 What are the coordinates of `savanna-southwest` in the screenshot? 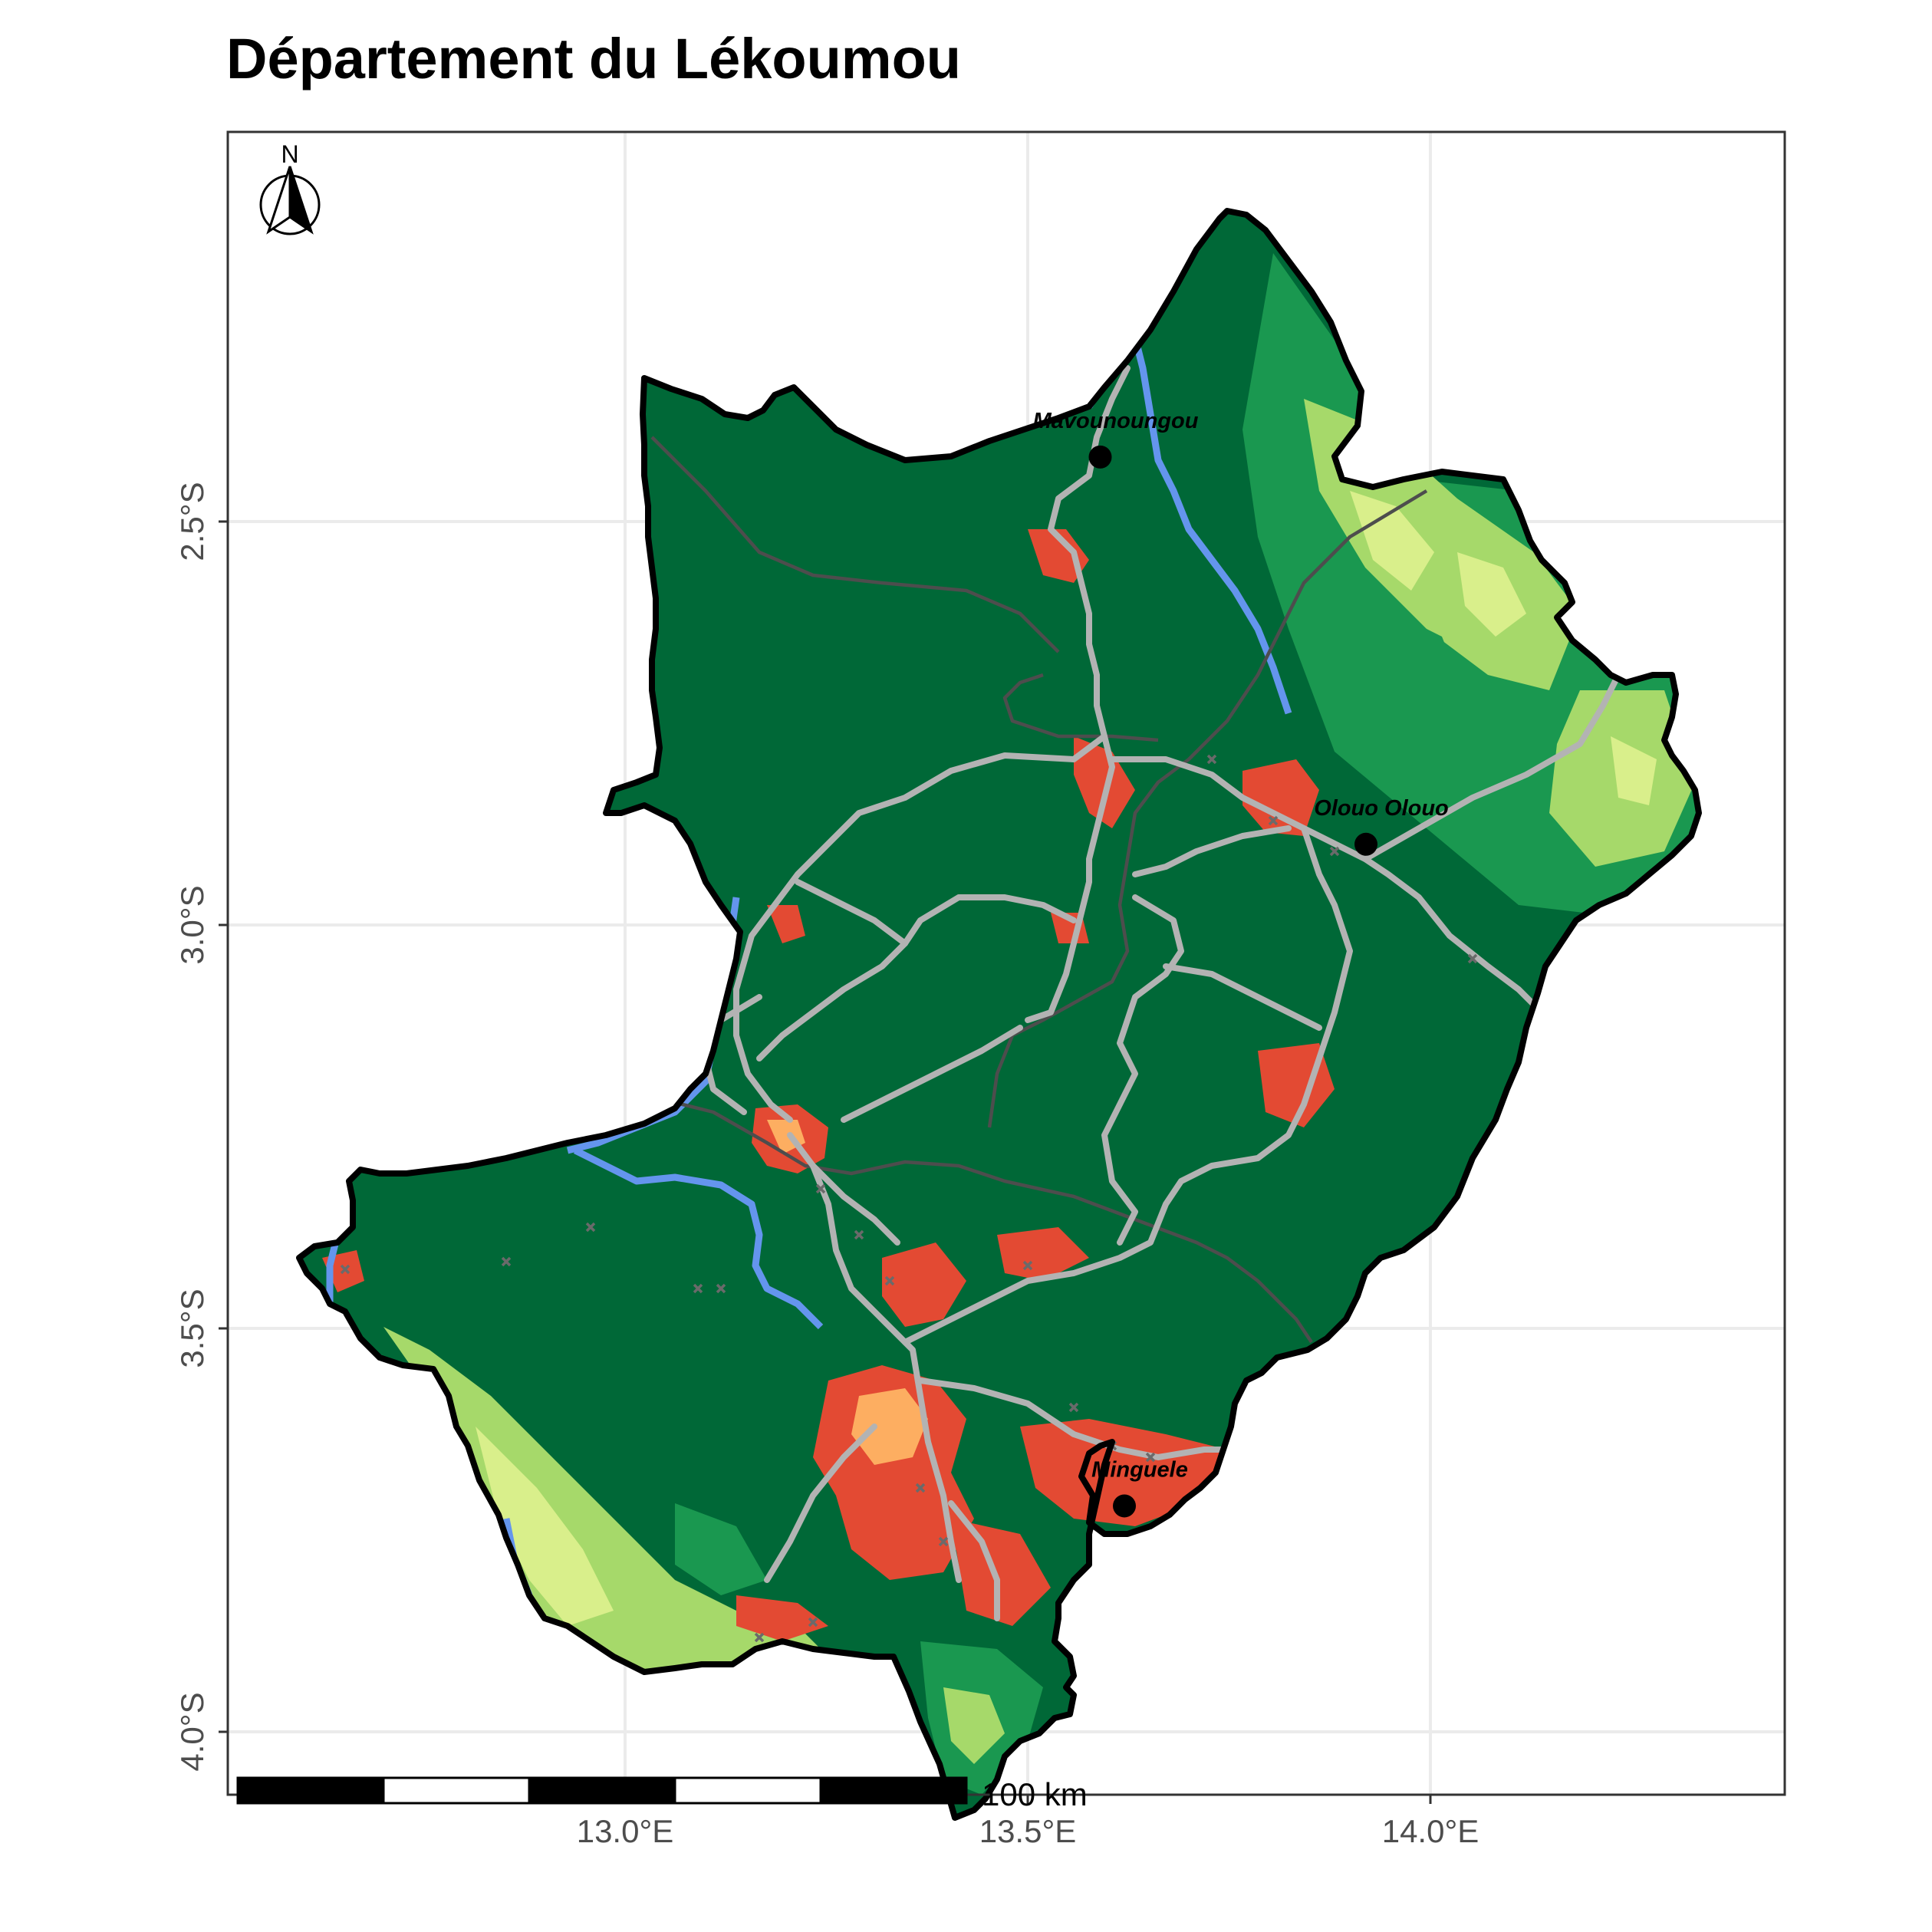 It's located at (713, 1561).